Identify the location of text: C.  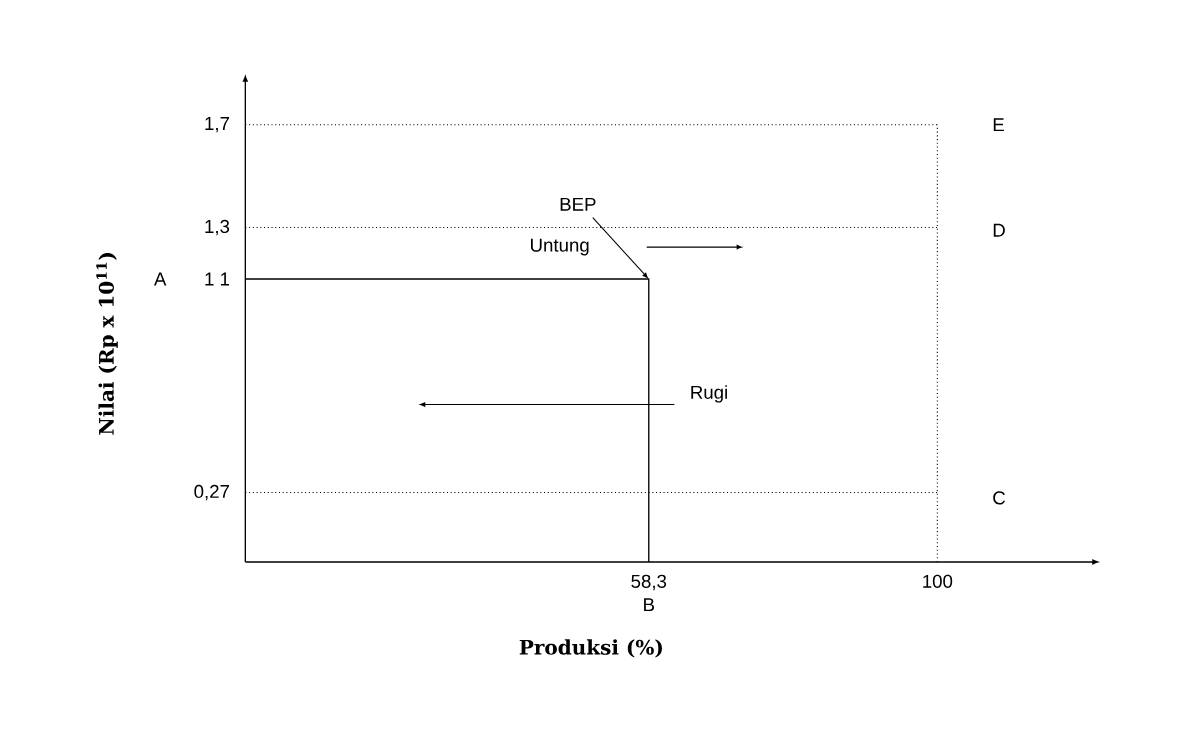
(999, 498).